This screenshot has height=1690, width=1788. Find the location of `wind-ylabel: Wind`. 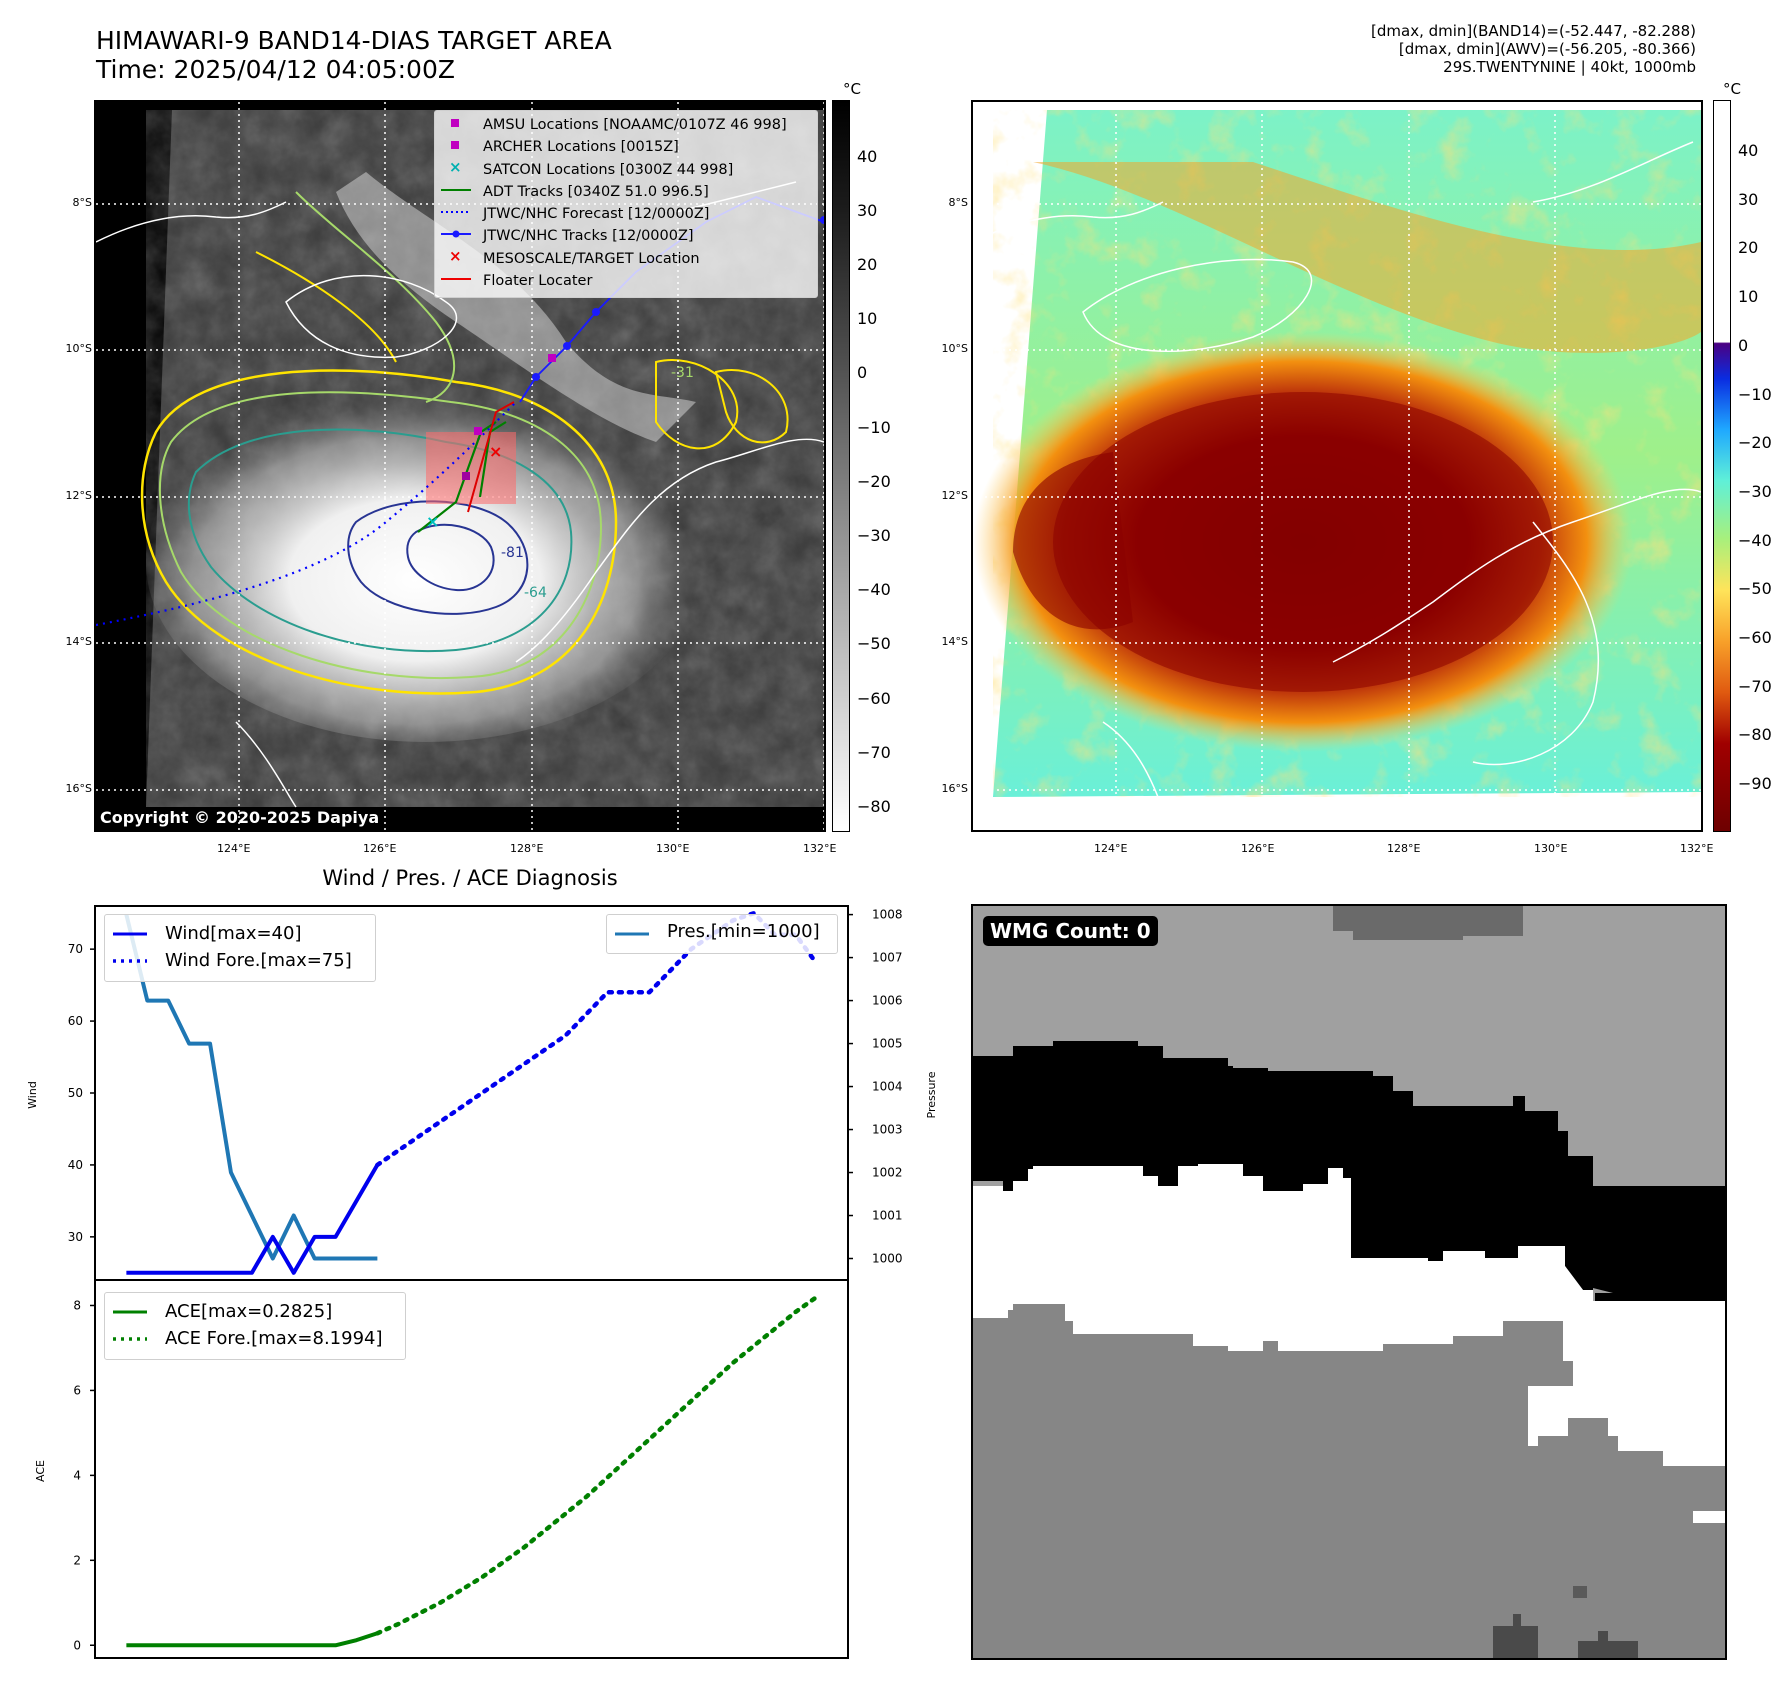

wind-ylabel: Wind is located at coordinates (32, 1095).